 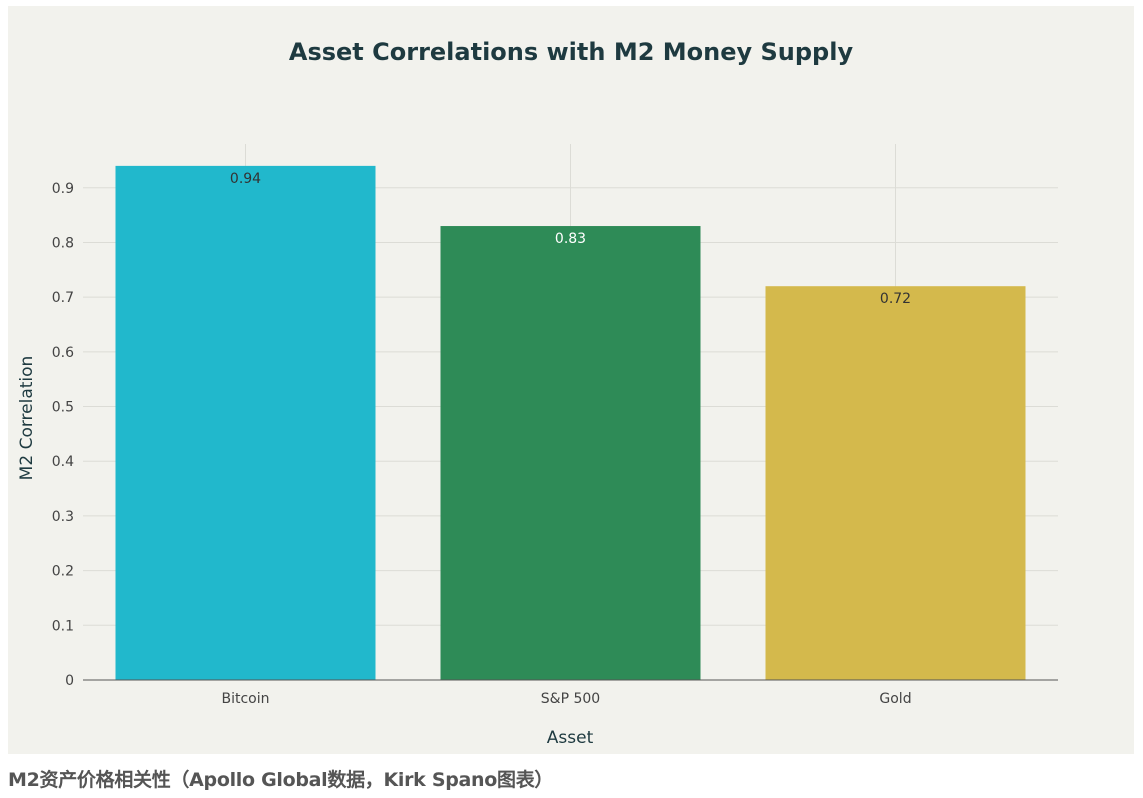 What do you see at coordinates (69, 681) in the screenshot?
I see `y-tick-label: 0` at bounding box center [69, 681].